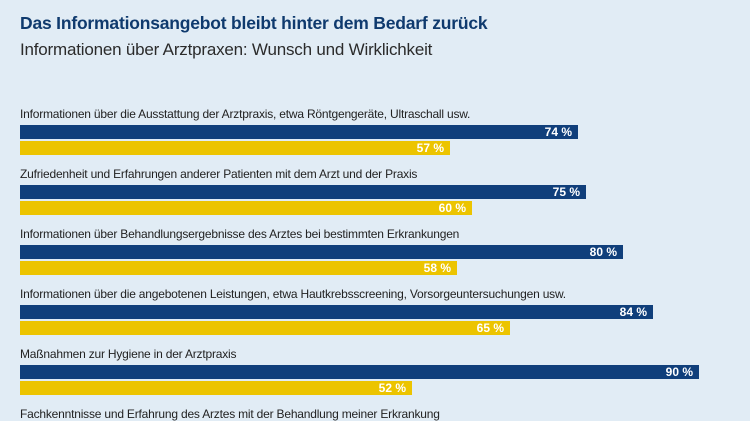 The width and height of the screenshot is (750, 421). What do you see at coordinates (392, 388) in the screenshot?
I see `data-label: 52 %` at bounding box center [392, 388].